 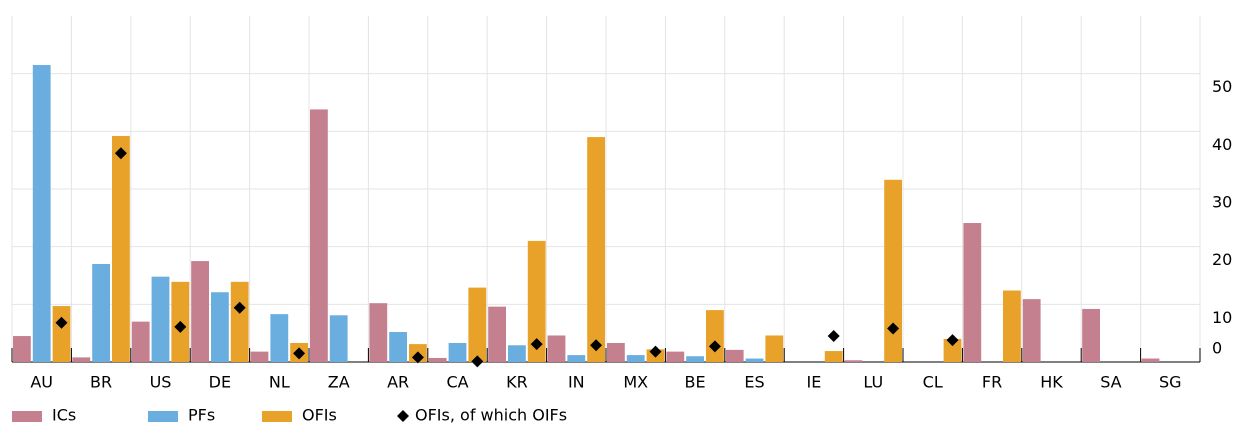 What do you see at coordinates (319, 415) in the screenshot?
I see `legend-label: OFIs` at bounding box center [319, 415].